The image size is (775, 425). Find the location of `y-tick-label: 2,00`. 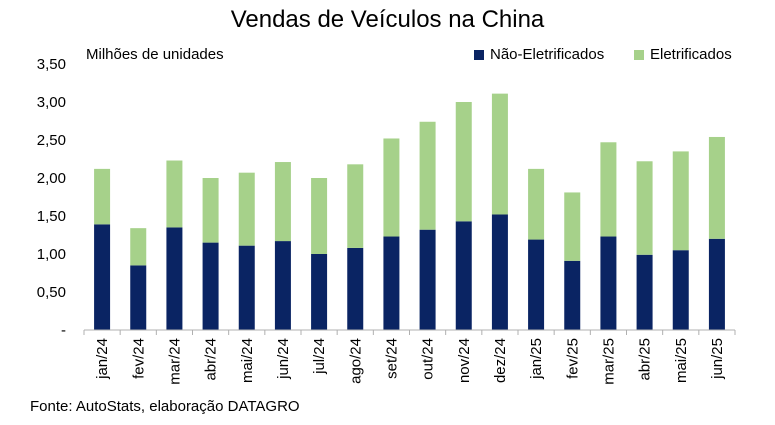

y-tick-label: 2,00 is located at coordinates (51, 178).